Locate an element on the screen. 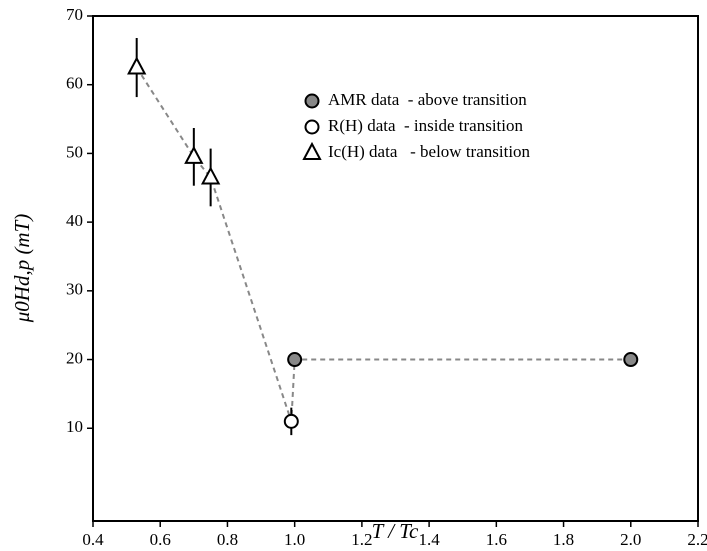 The width and height of the screenshot is (707, 551). x-tick-label: 1.4 is located at coordinates (429, 539).